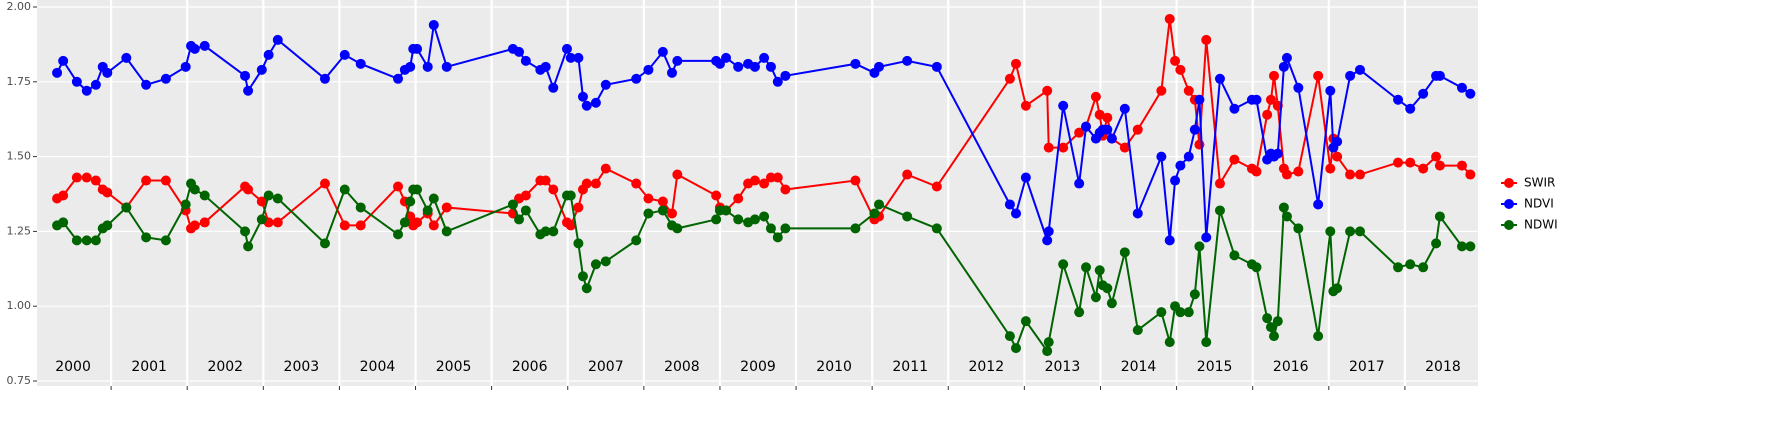 This screenshot has width=1773, height=442. Describe the element at coordinates (986, 367) in the screenshot. I see `year-label: 2012` at that location.